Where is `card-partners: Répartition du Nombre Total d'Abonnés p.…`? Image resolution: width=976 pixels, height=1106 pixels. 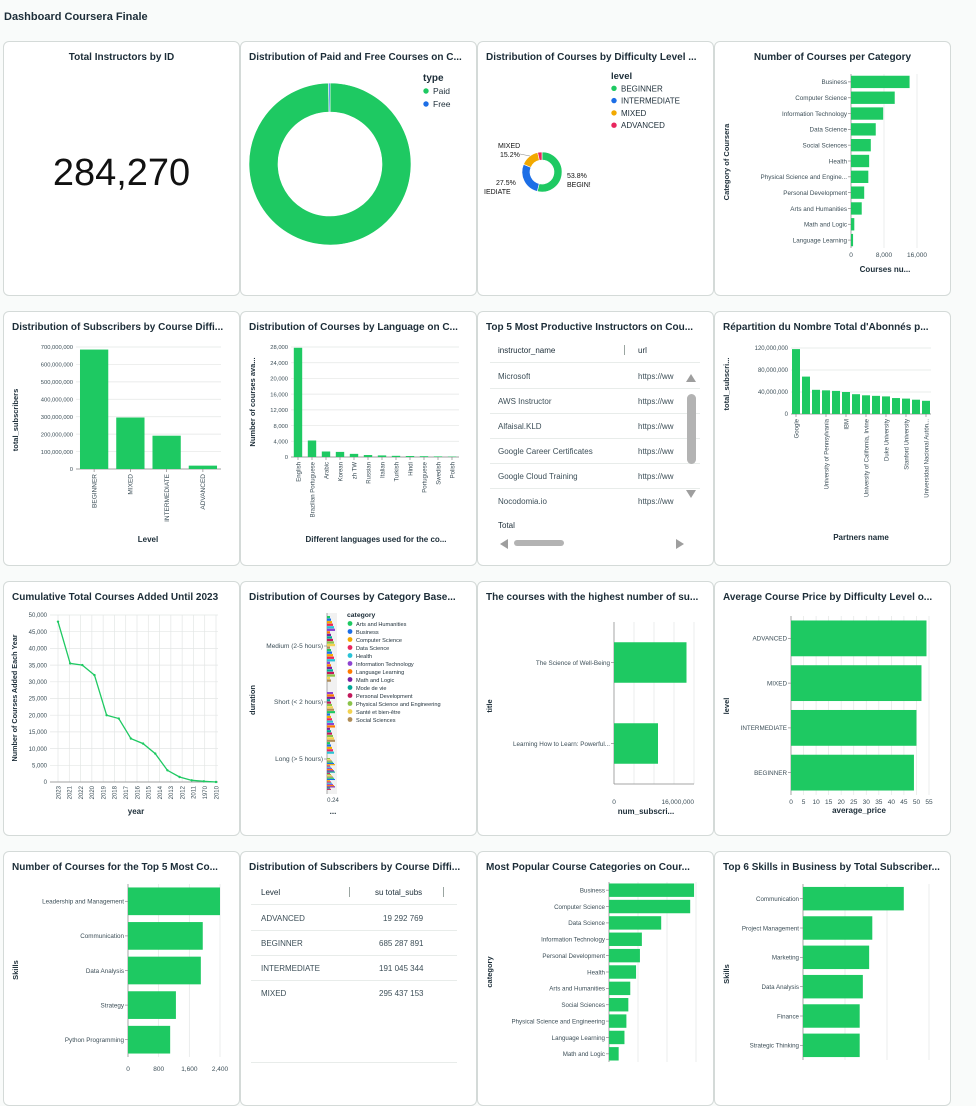
card-partners: Répartition du Nombre Total d'Abonnés p.… is located at coordinates (832, 438).